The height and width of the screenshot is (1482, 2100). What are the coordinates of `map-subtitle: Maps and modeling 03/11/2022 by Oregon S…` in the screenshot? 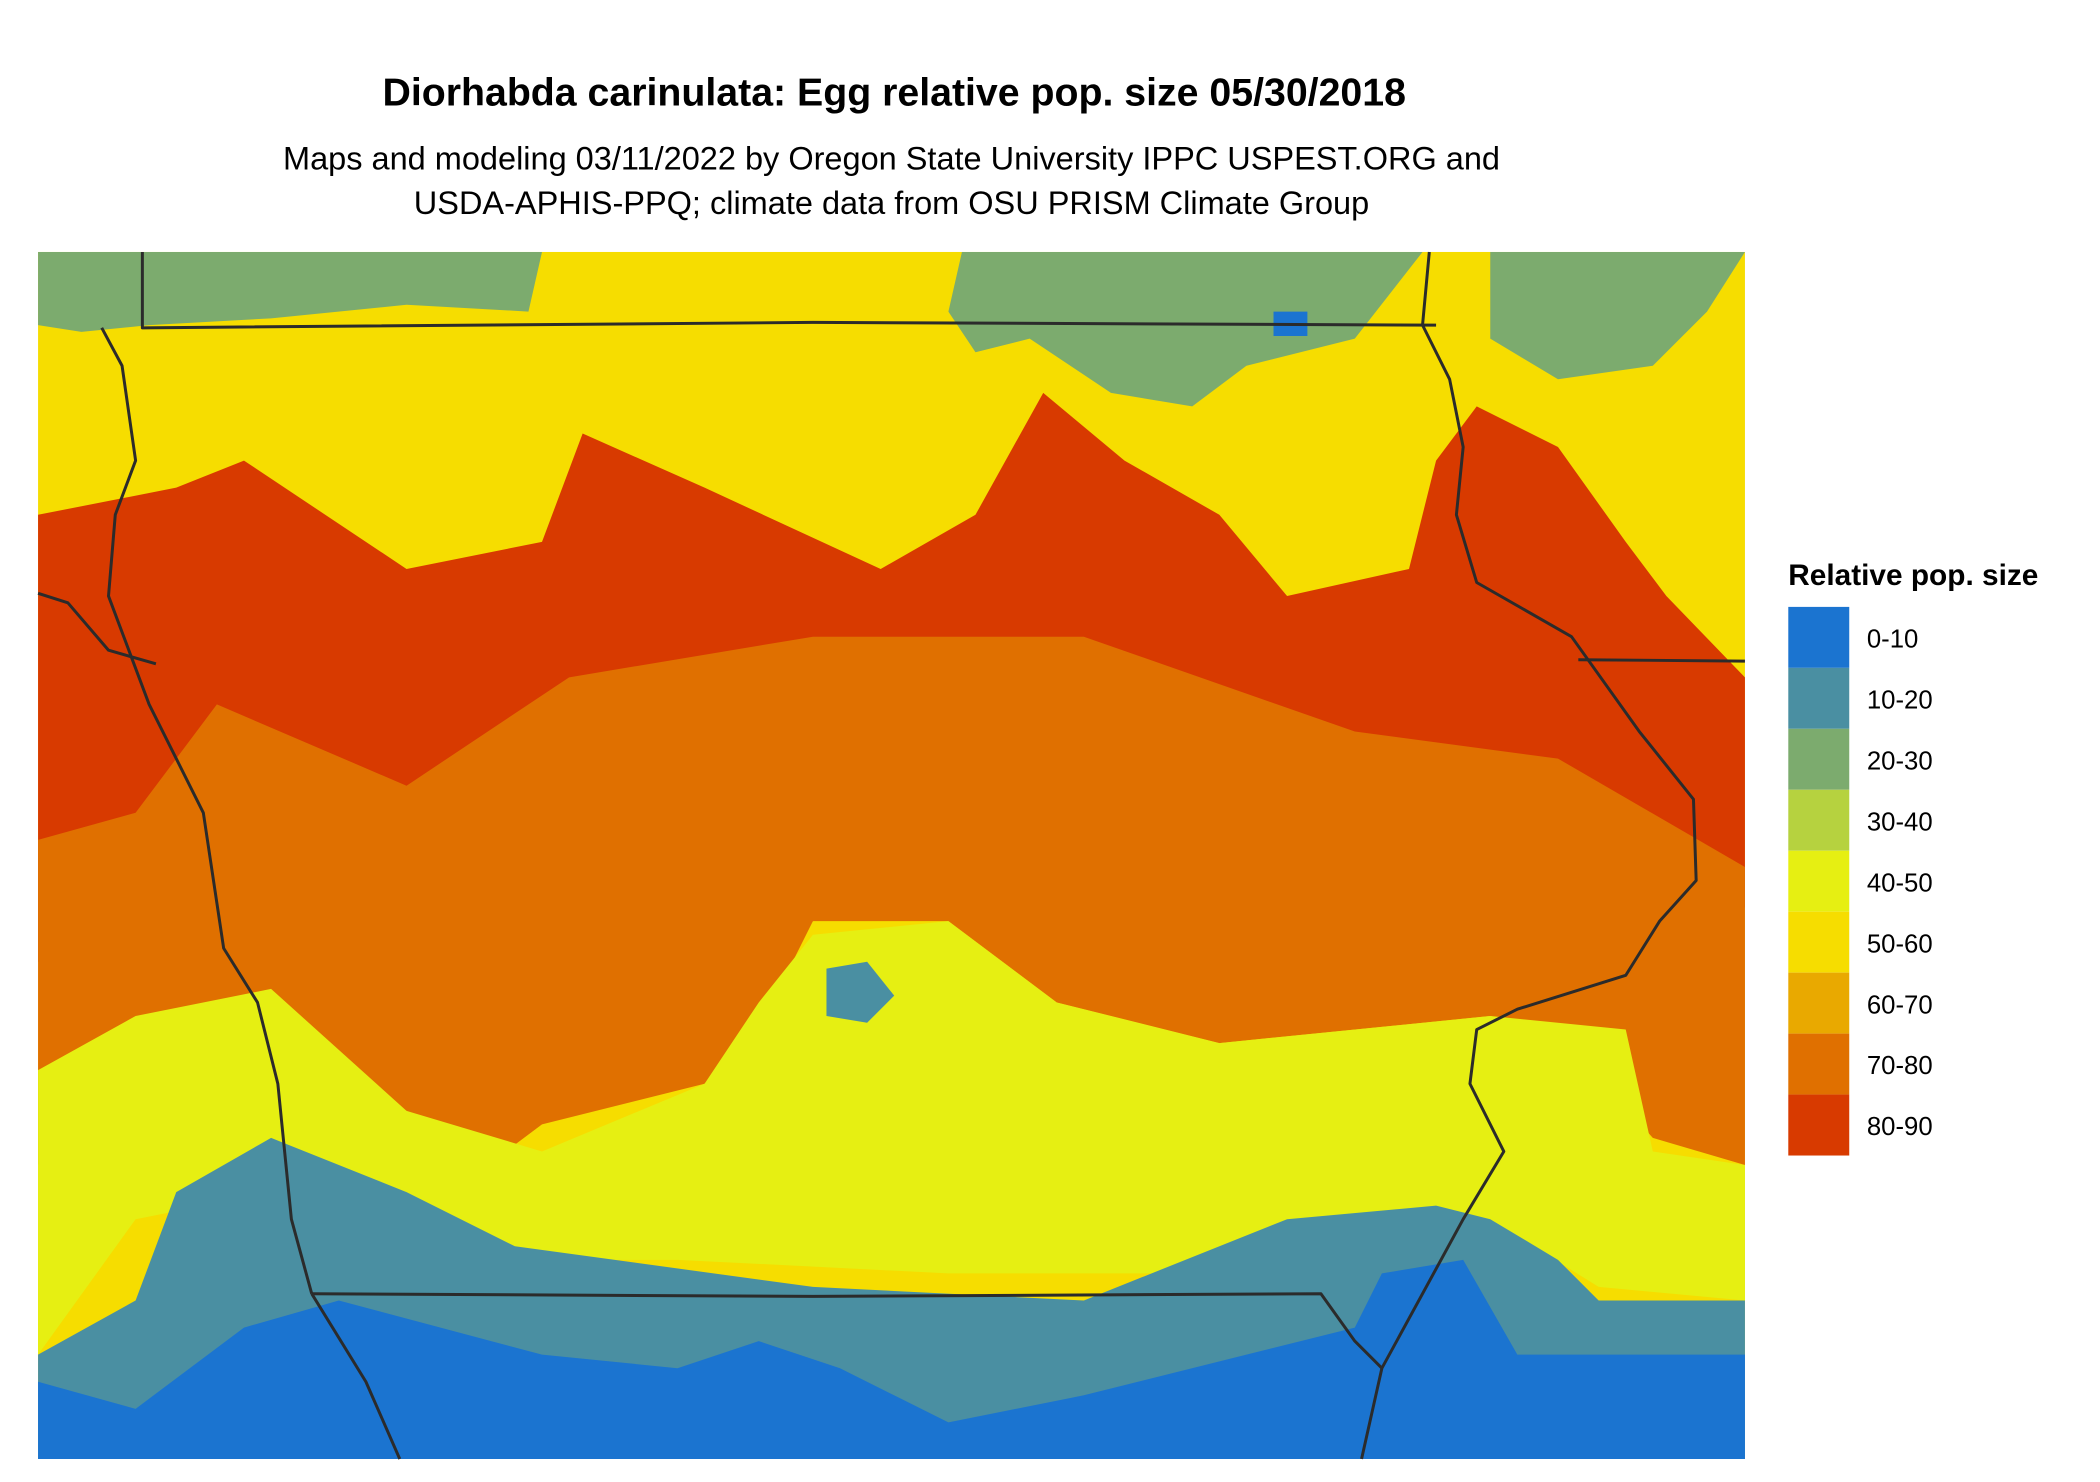 It's located at (891, 158).